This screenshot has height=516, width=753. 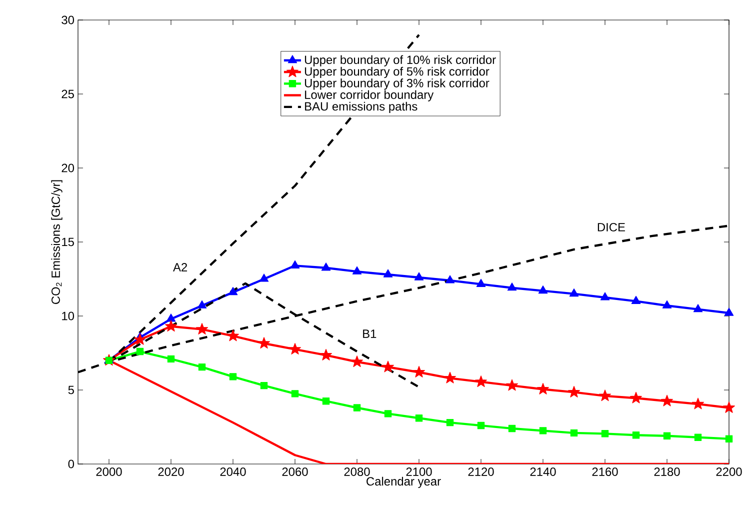 What do you see at coordinates (611, 227) in the screenshot?
I see `annotation: DICE` at bounding box center [611, 227].